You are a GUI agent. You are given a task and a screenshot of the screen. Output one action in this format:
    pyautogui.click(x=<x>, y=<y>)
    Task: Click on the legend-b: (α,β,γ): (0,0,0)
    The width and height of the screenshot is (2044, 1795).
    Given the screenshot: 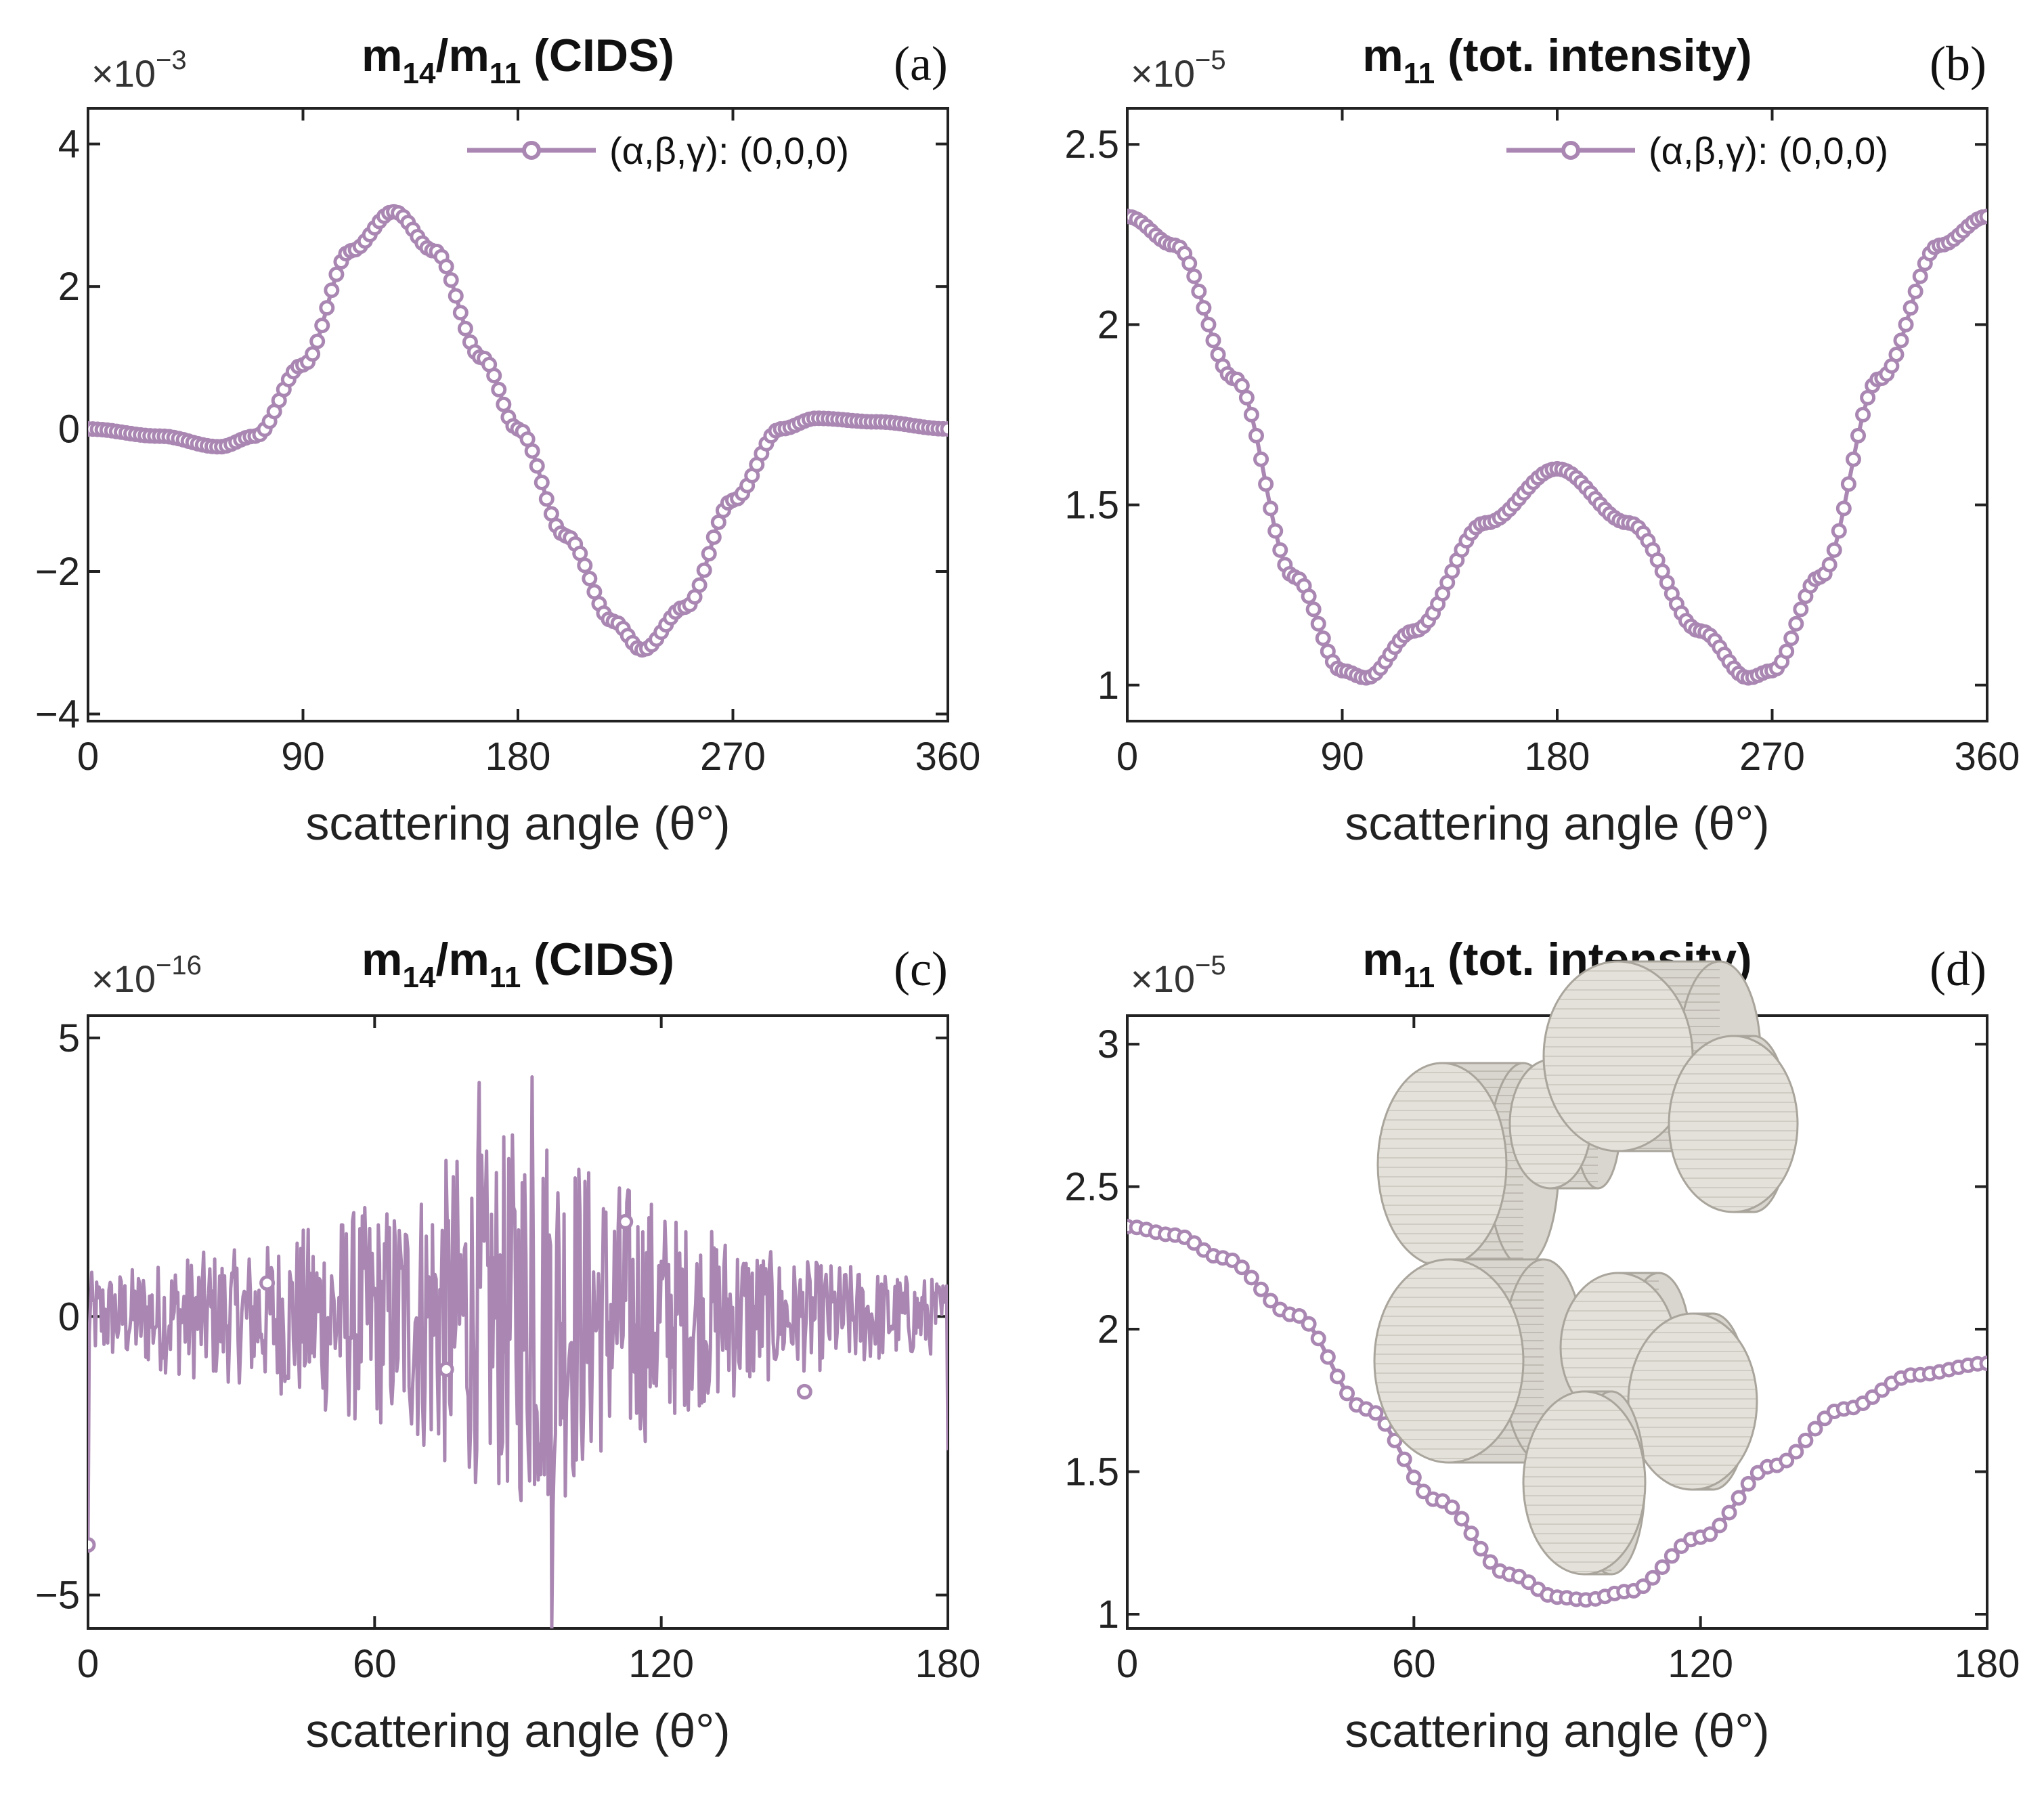 What is the action you would take?
    pyautogui.click(x=1697, y=150)
    